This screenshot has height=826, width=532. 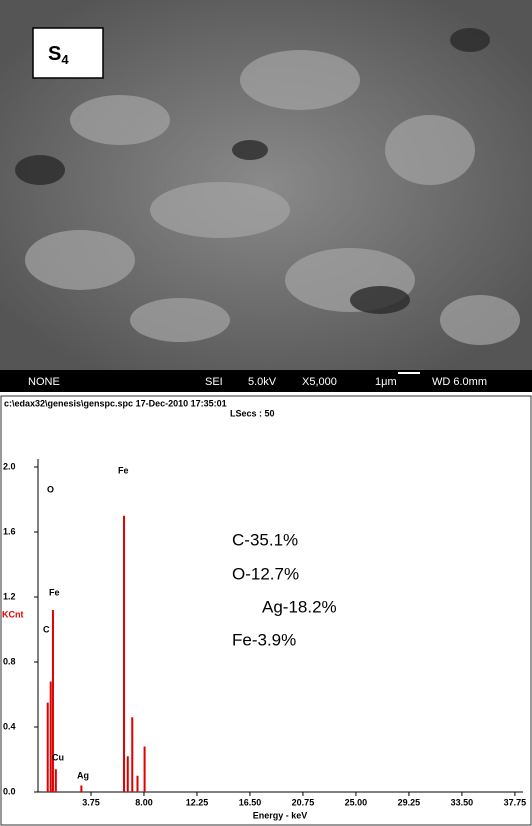 What do you see at coordinates (13, 614) in the screenshot?
I see `y-label: KCnt` at bounding box center [13, 614].